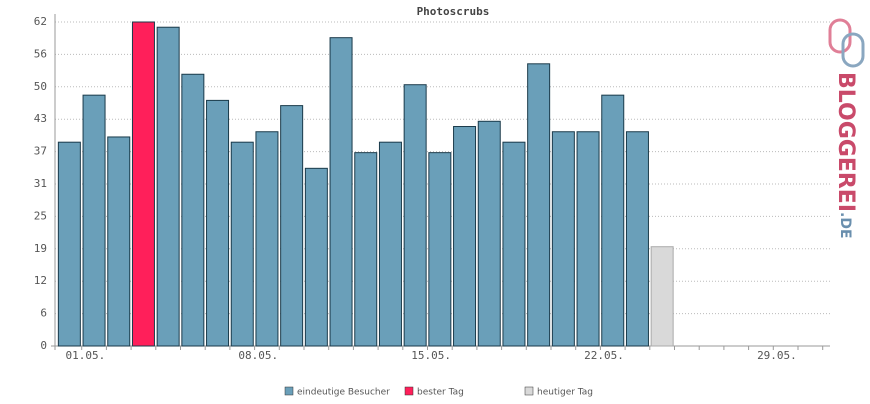  I want to click on x-tick-label: 08.05., so click(258, 355).